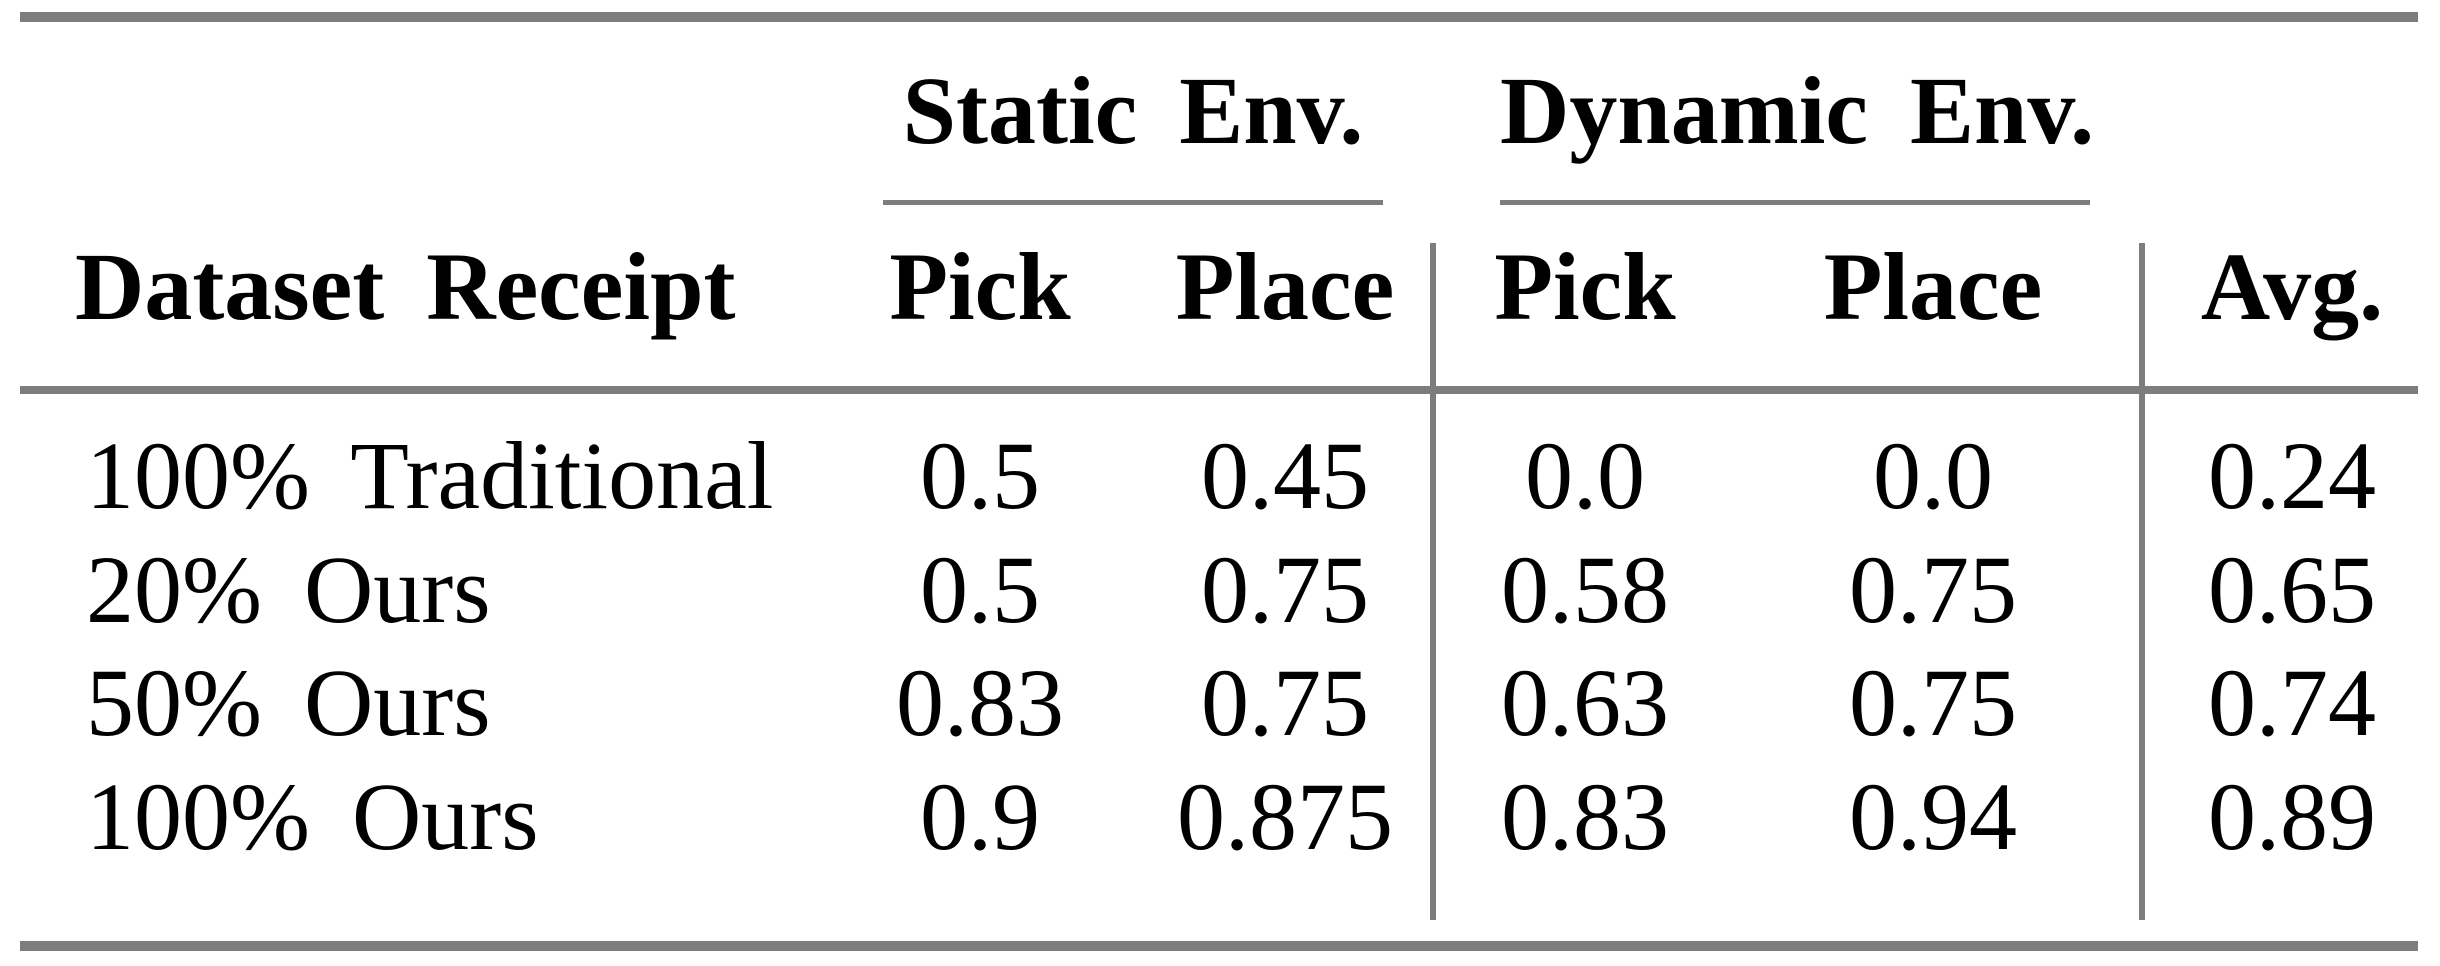 This screenshot has width=2440, height=966. Describe the element at coordinates (1219, 390) in the screenshot. I see `header-rule` at that location.